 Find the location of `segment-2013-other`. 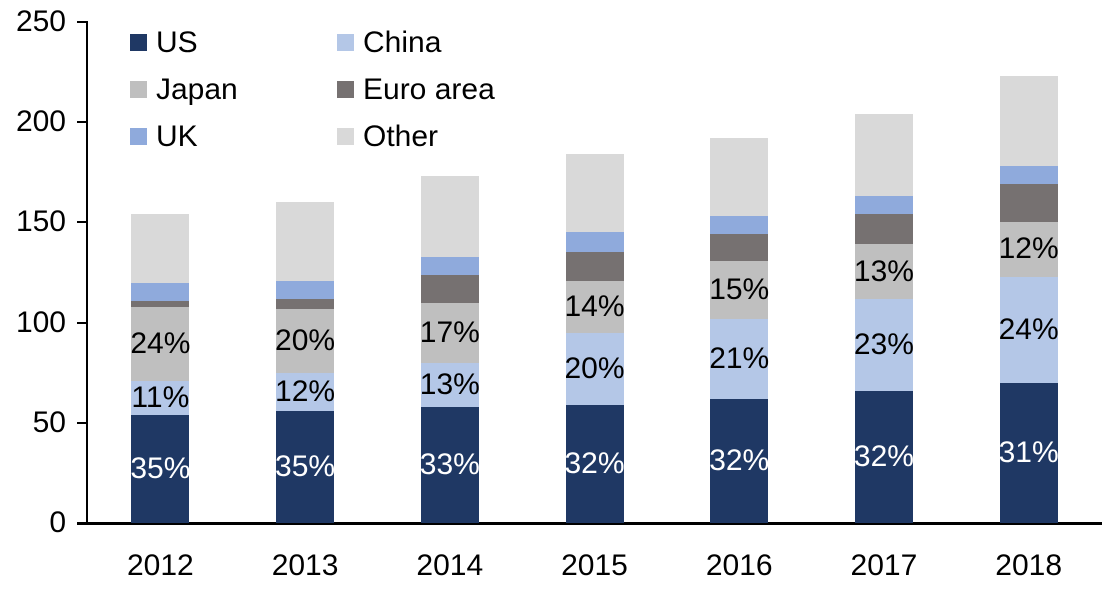

segment-2013-other is located at coordinates (305, 241).